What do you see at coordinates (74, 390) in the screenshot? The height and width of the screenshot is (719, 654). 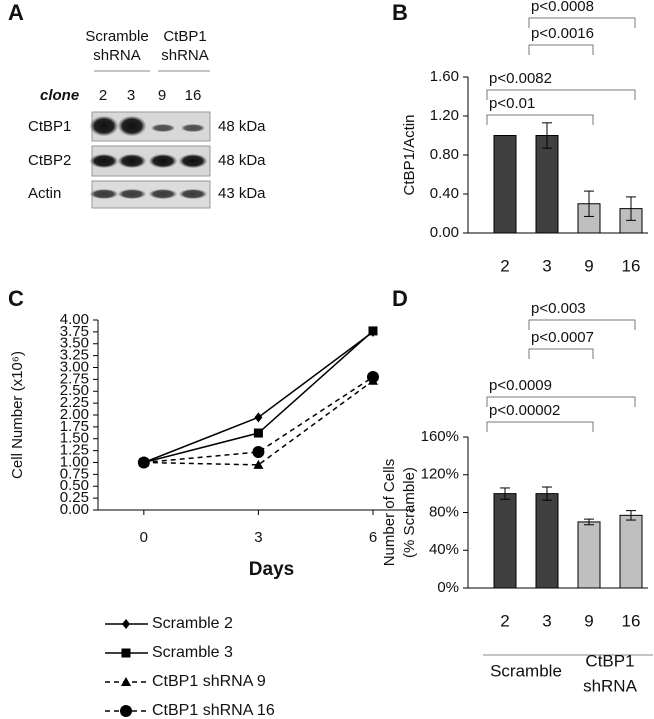 I see `y-tick-label: 2.50` at bounding box center [74, 390].